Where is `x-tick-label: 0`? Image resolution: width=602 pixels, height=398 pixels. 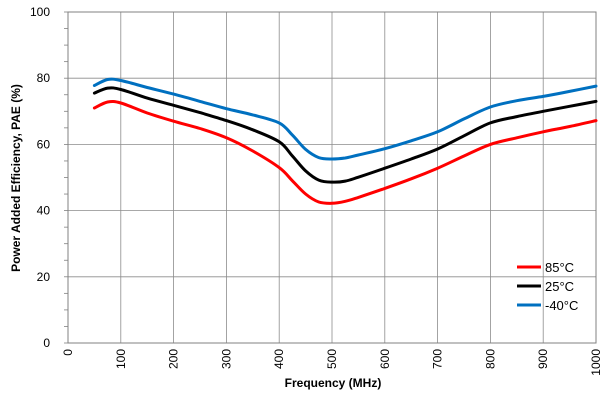
x-tick-label: 0 is located at coordinates (68, 352).